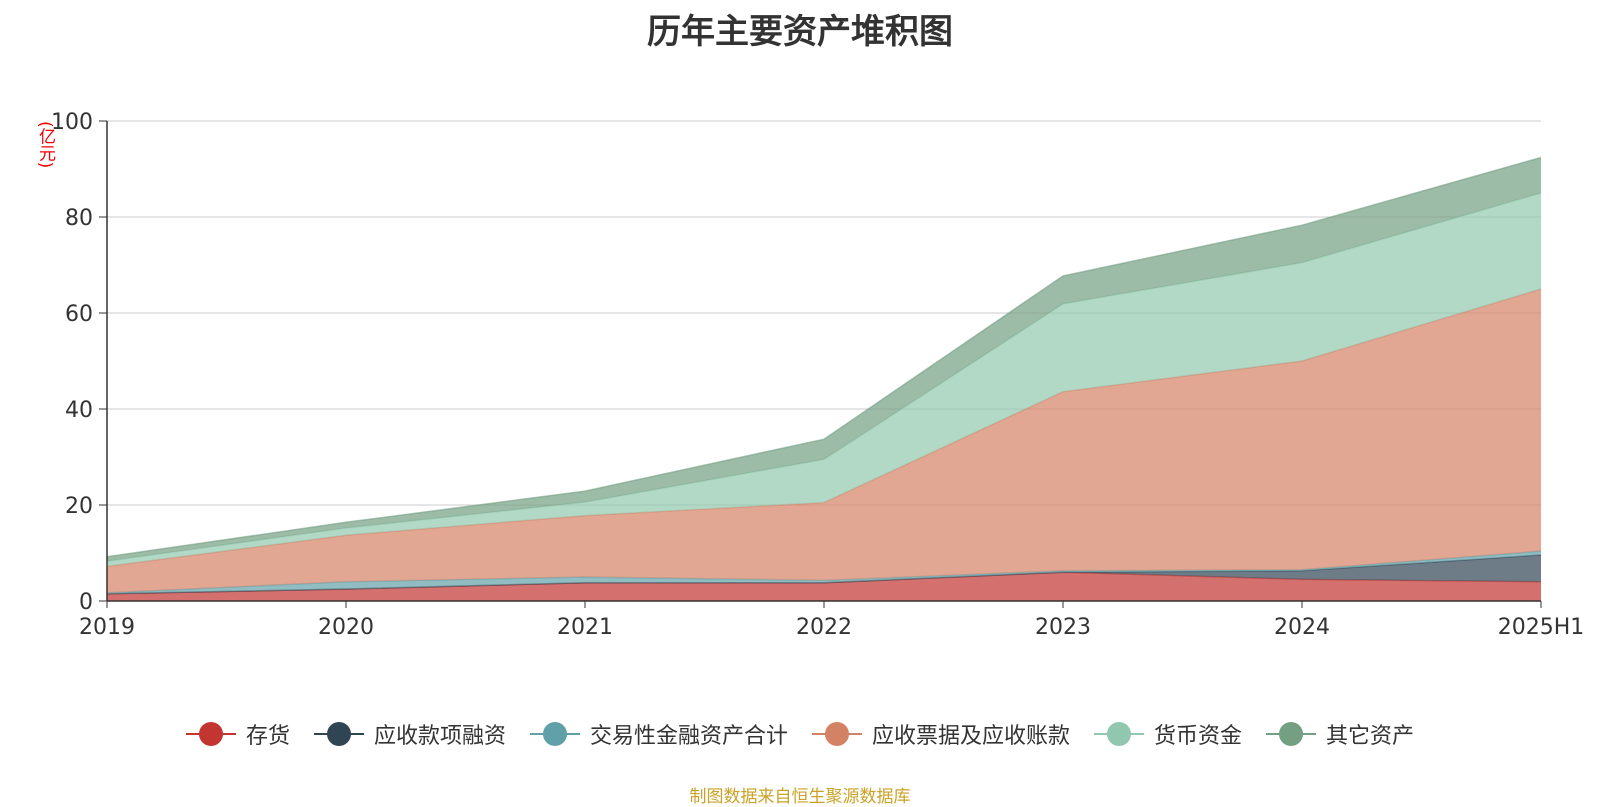  I want to click on legend-item: 其它资产, so click(1340, 734).